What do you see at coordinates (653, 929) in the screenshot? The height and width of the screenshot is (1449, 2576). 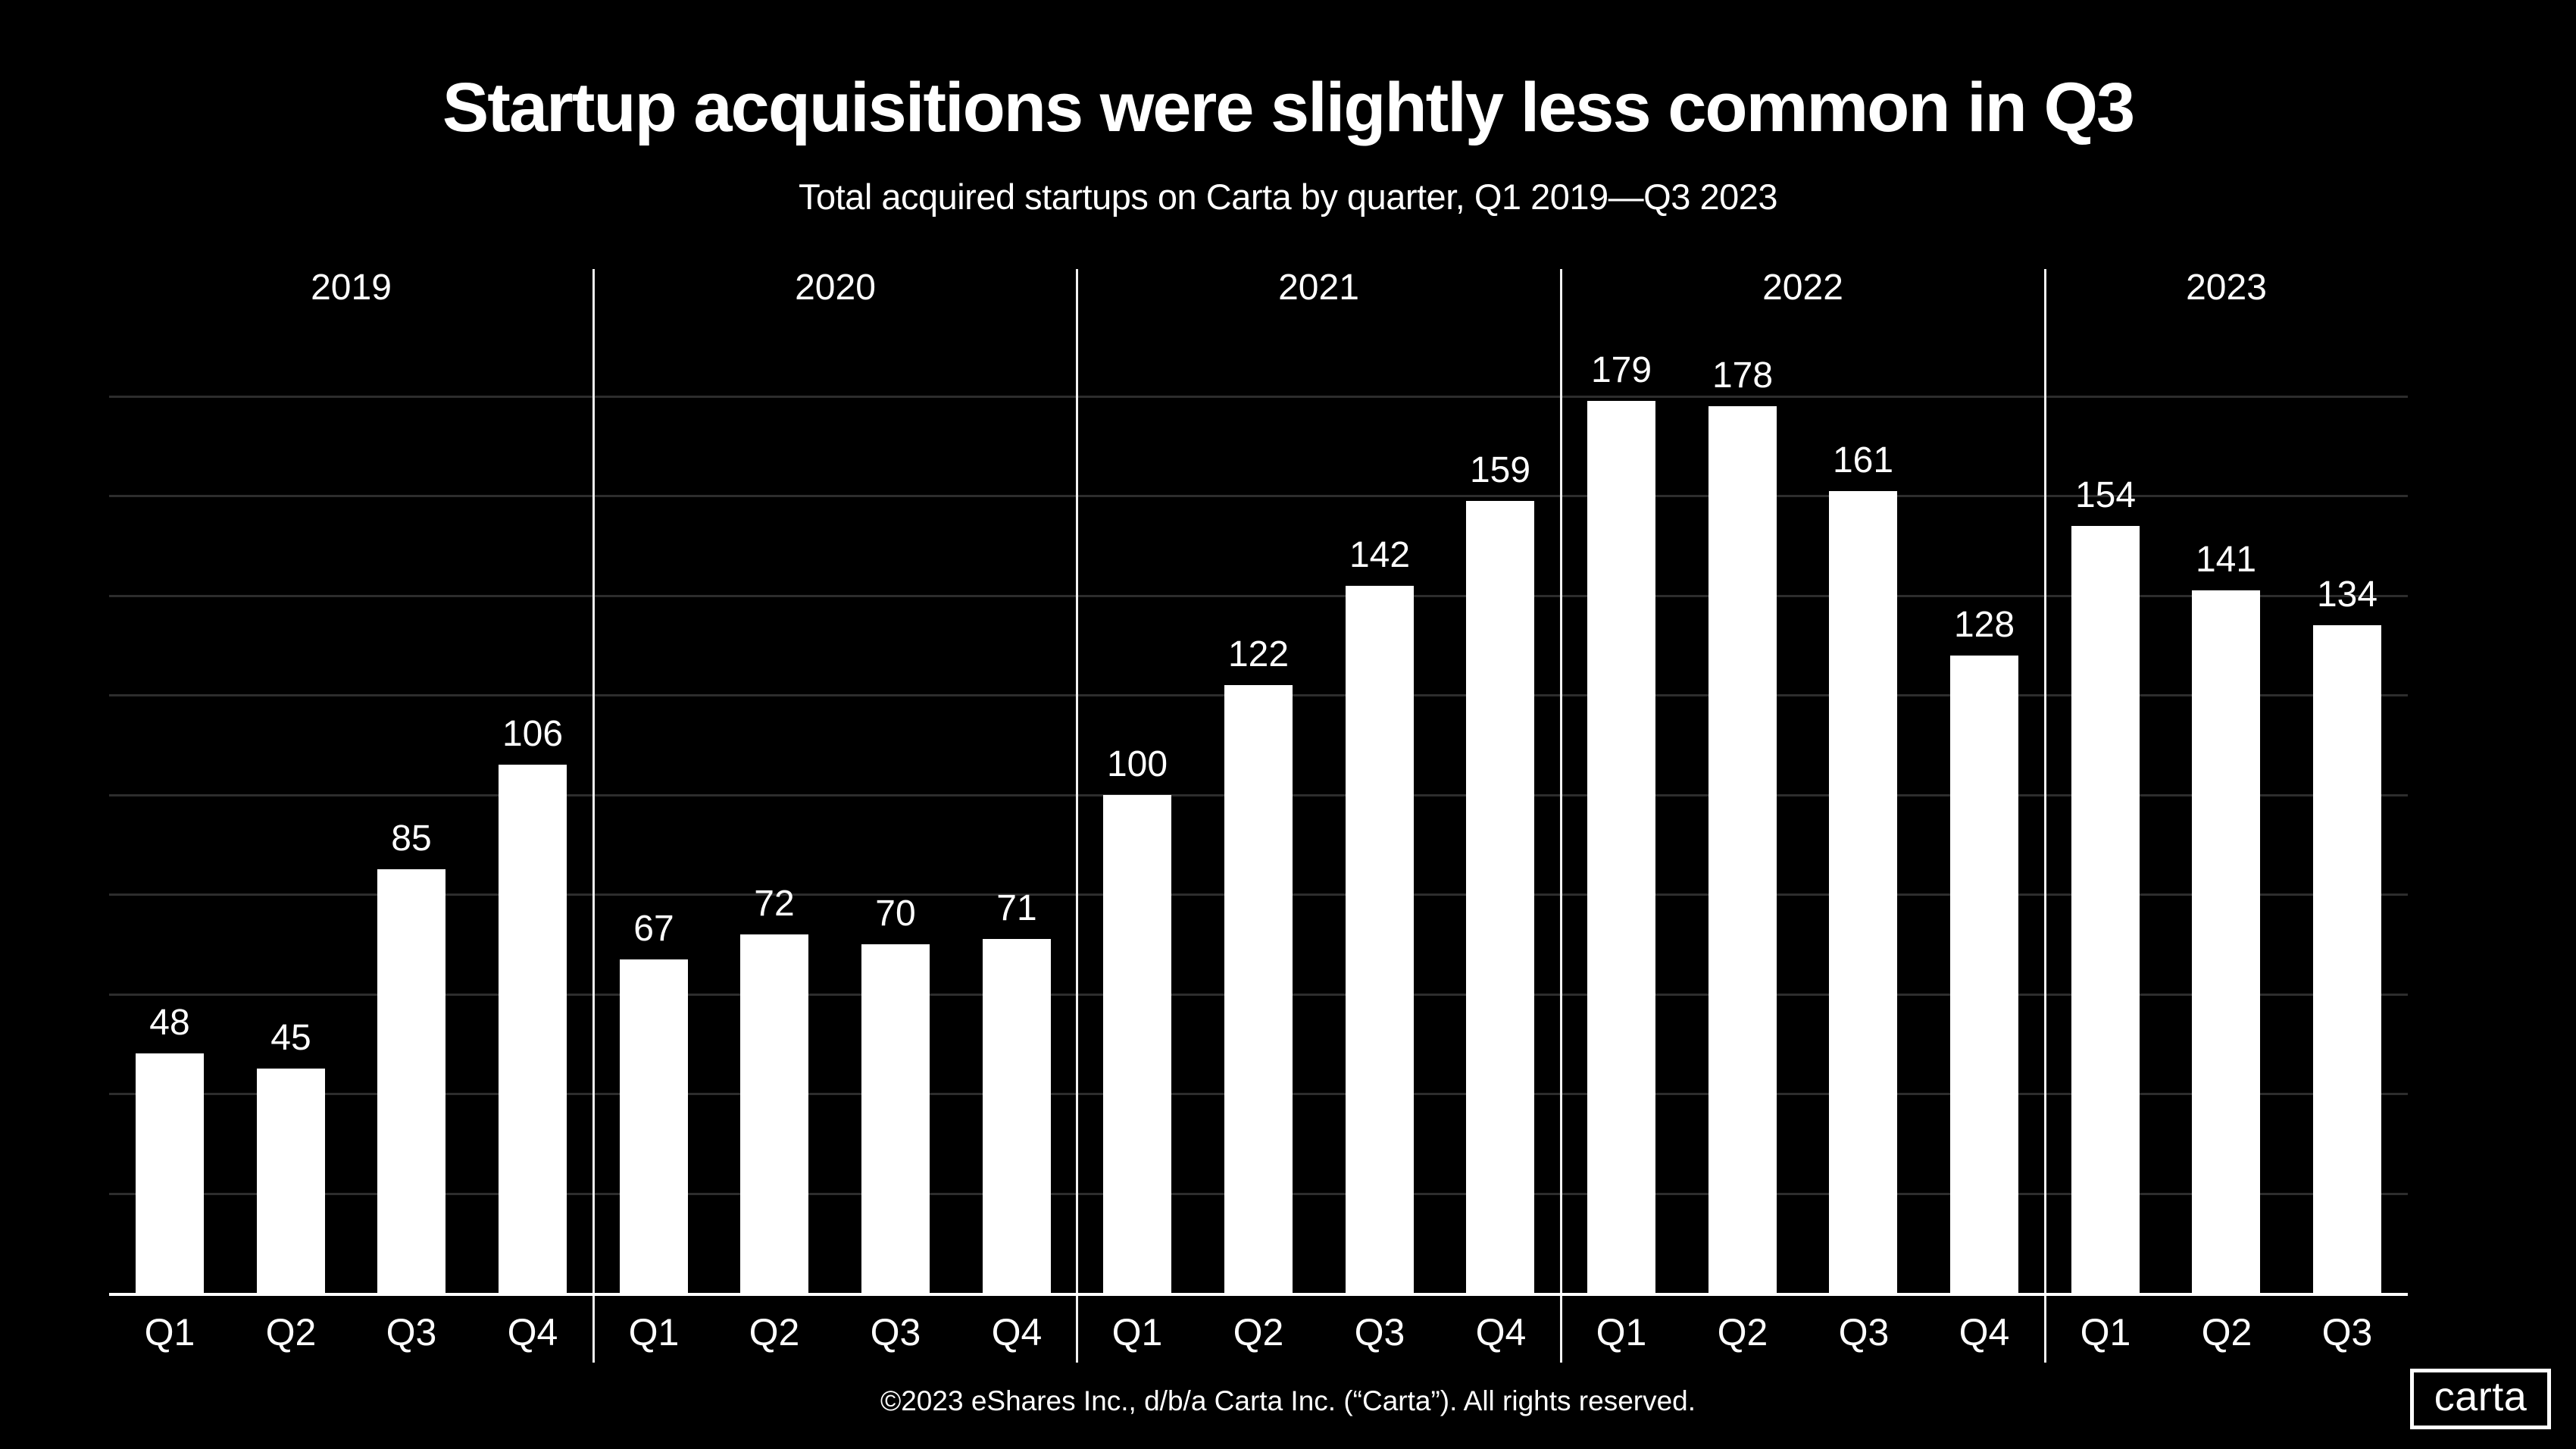 I see `bar-value-label: 67` at bounding box center [653, 929].